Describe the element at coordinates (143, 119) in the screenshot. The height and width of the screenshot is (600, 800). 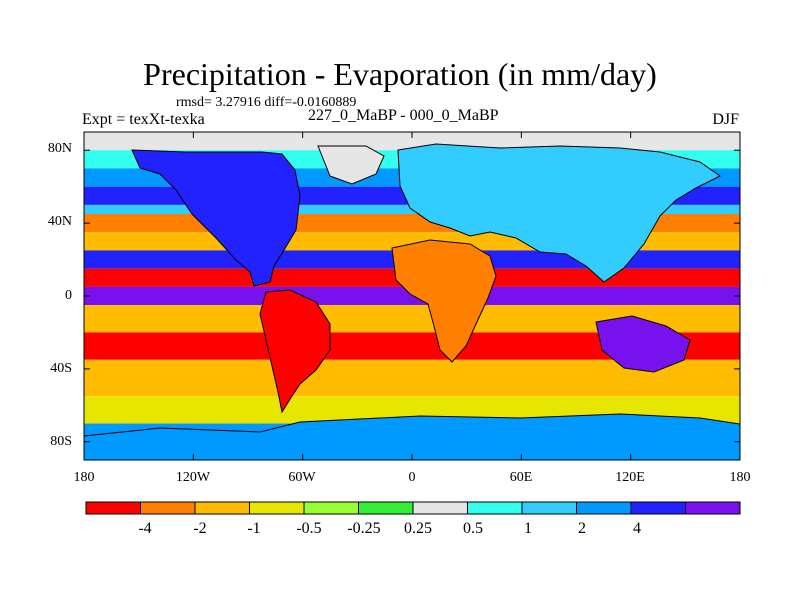
I see `experiment-label: Expt = texXt-texka` at that location.